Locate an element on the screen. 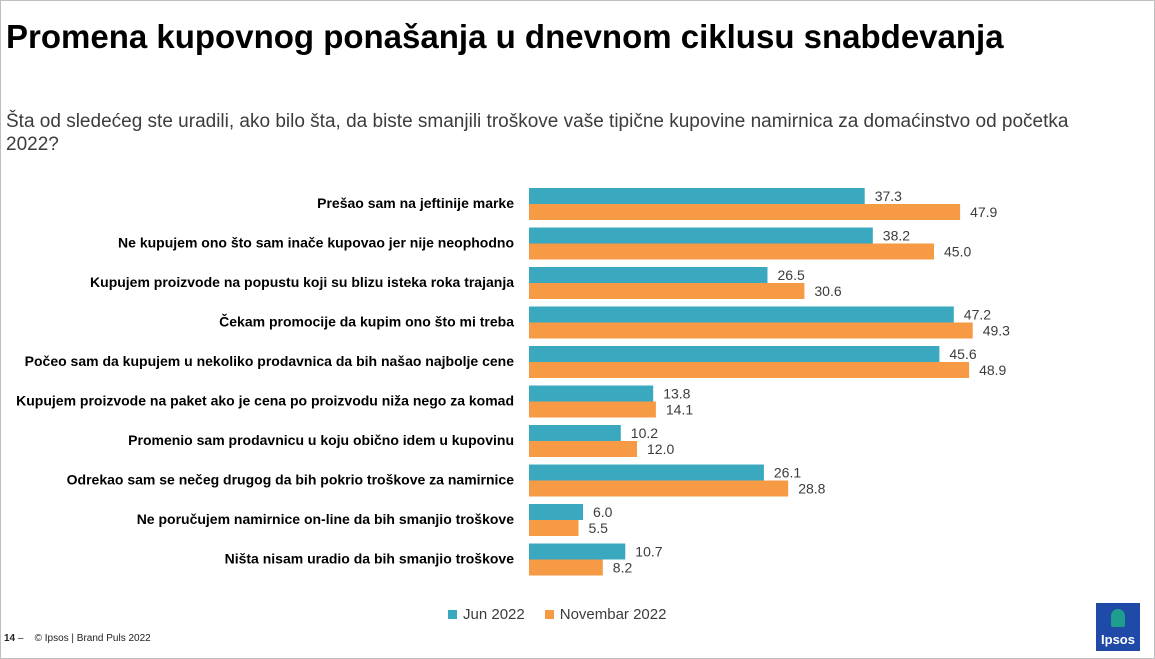  chart-legend: Jun 2022 Novembar 2022 is located at coordinates (557, 614).